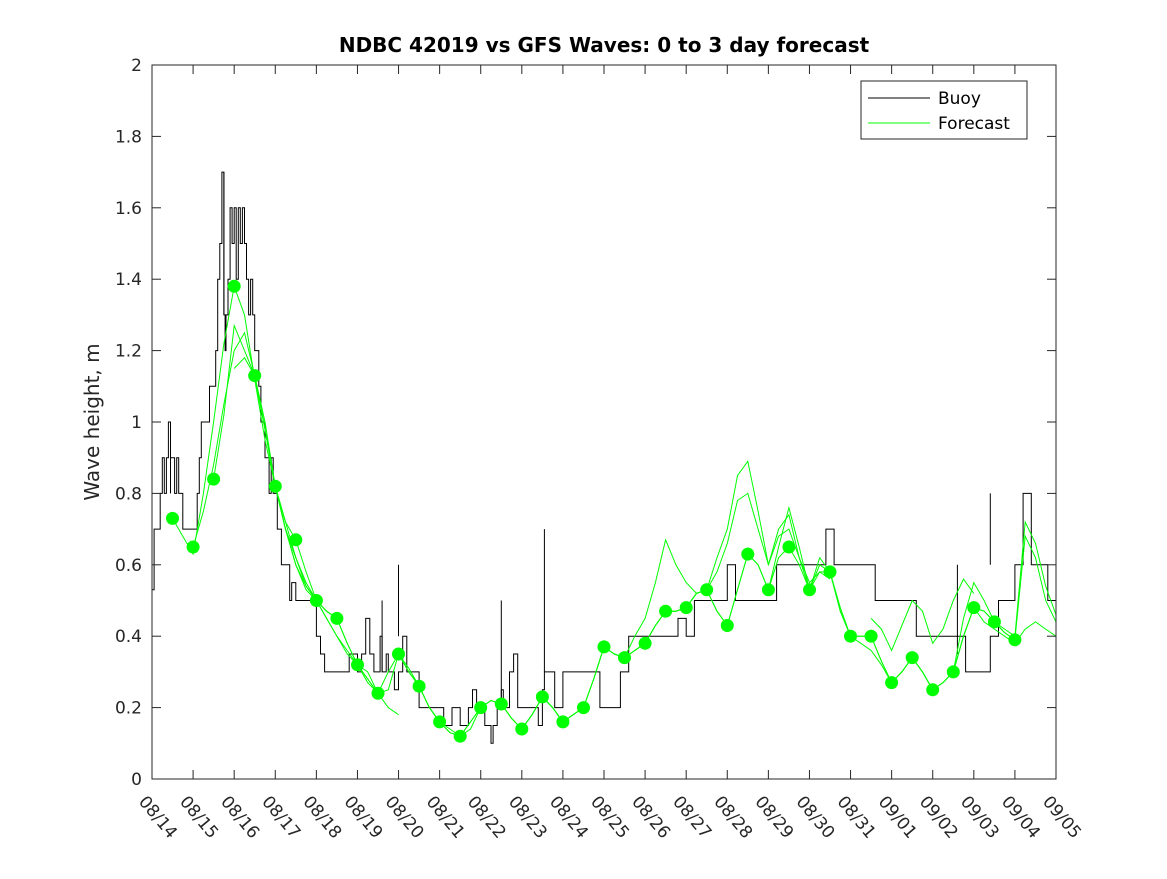 The width and height of the screenshot is (1167, 879). I want to click on y-tick-label-1: 0.2, so click(128, 709).